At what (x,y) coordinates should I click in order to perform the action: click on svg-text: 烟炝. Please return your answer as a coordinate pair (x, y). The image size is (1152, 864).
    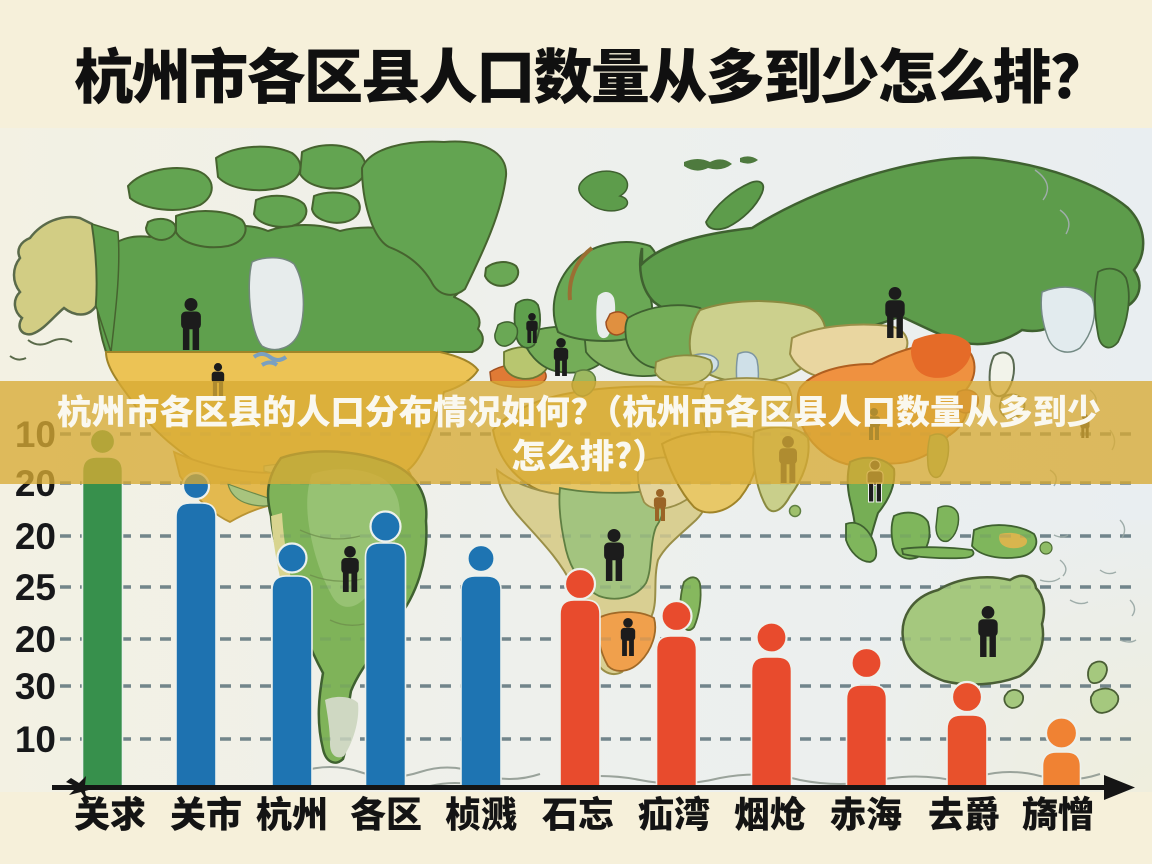
    Looking at the image, I should click on (770, 812).